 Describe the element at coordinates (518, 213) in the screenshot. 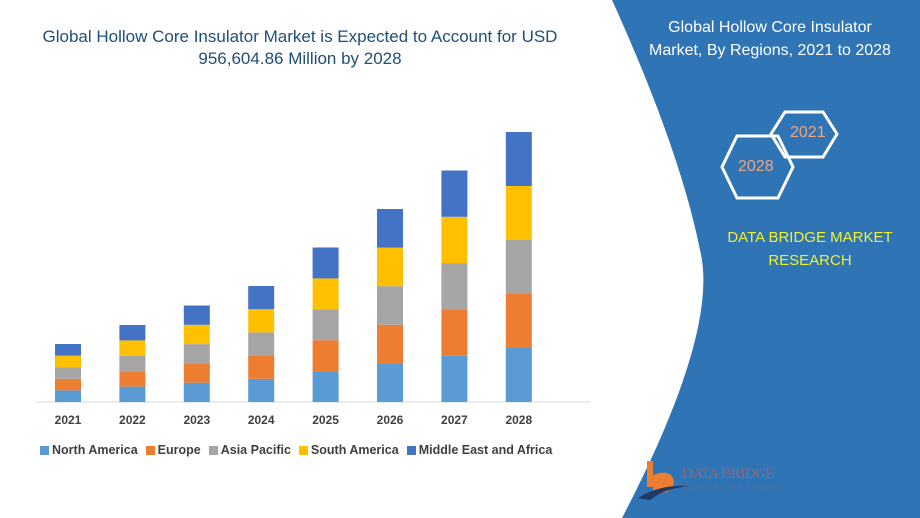

I see `bar-2028-south-america` at that location.